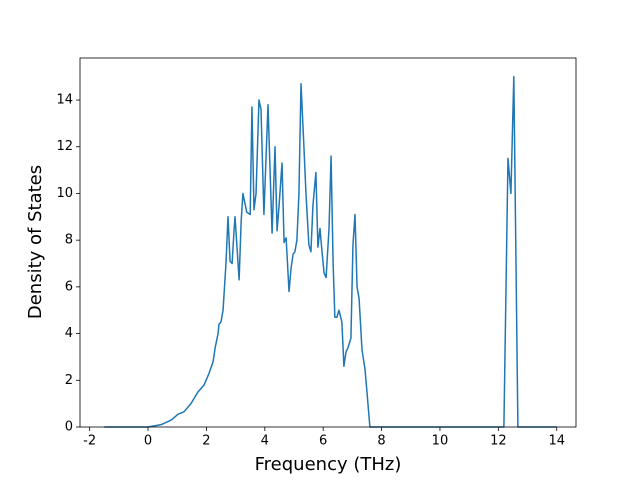 The image size is (640, 480). I want to click on y-tick-label: 12, so click(64, 146).